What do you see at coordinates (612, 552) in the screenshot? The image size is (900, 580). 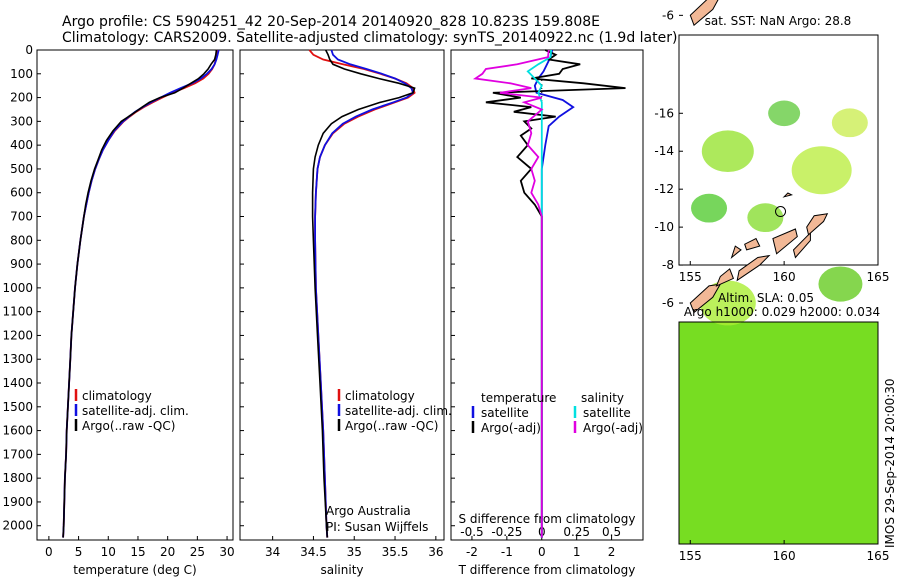 I see `x-tick-label: 2` at bounding box center [612, 552].